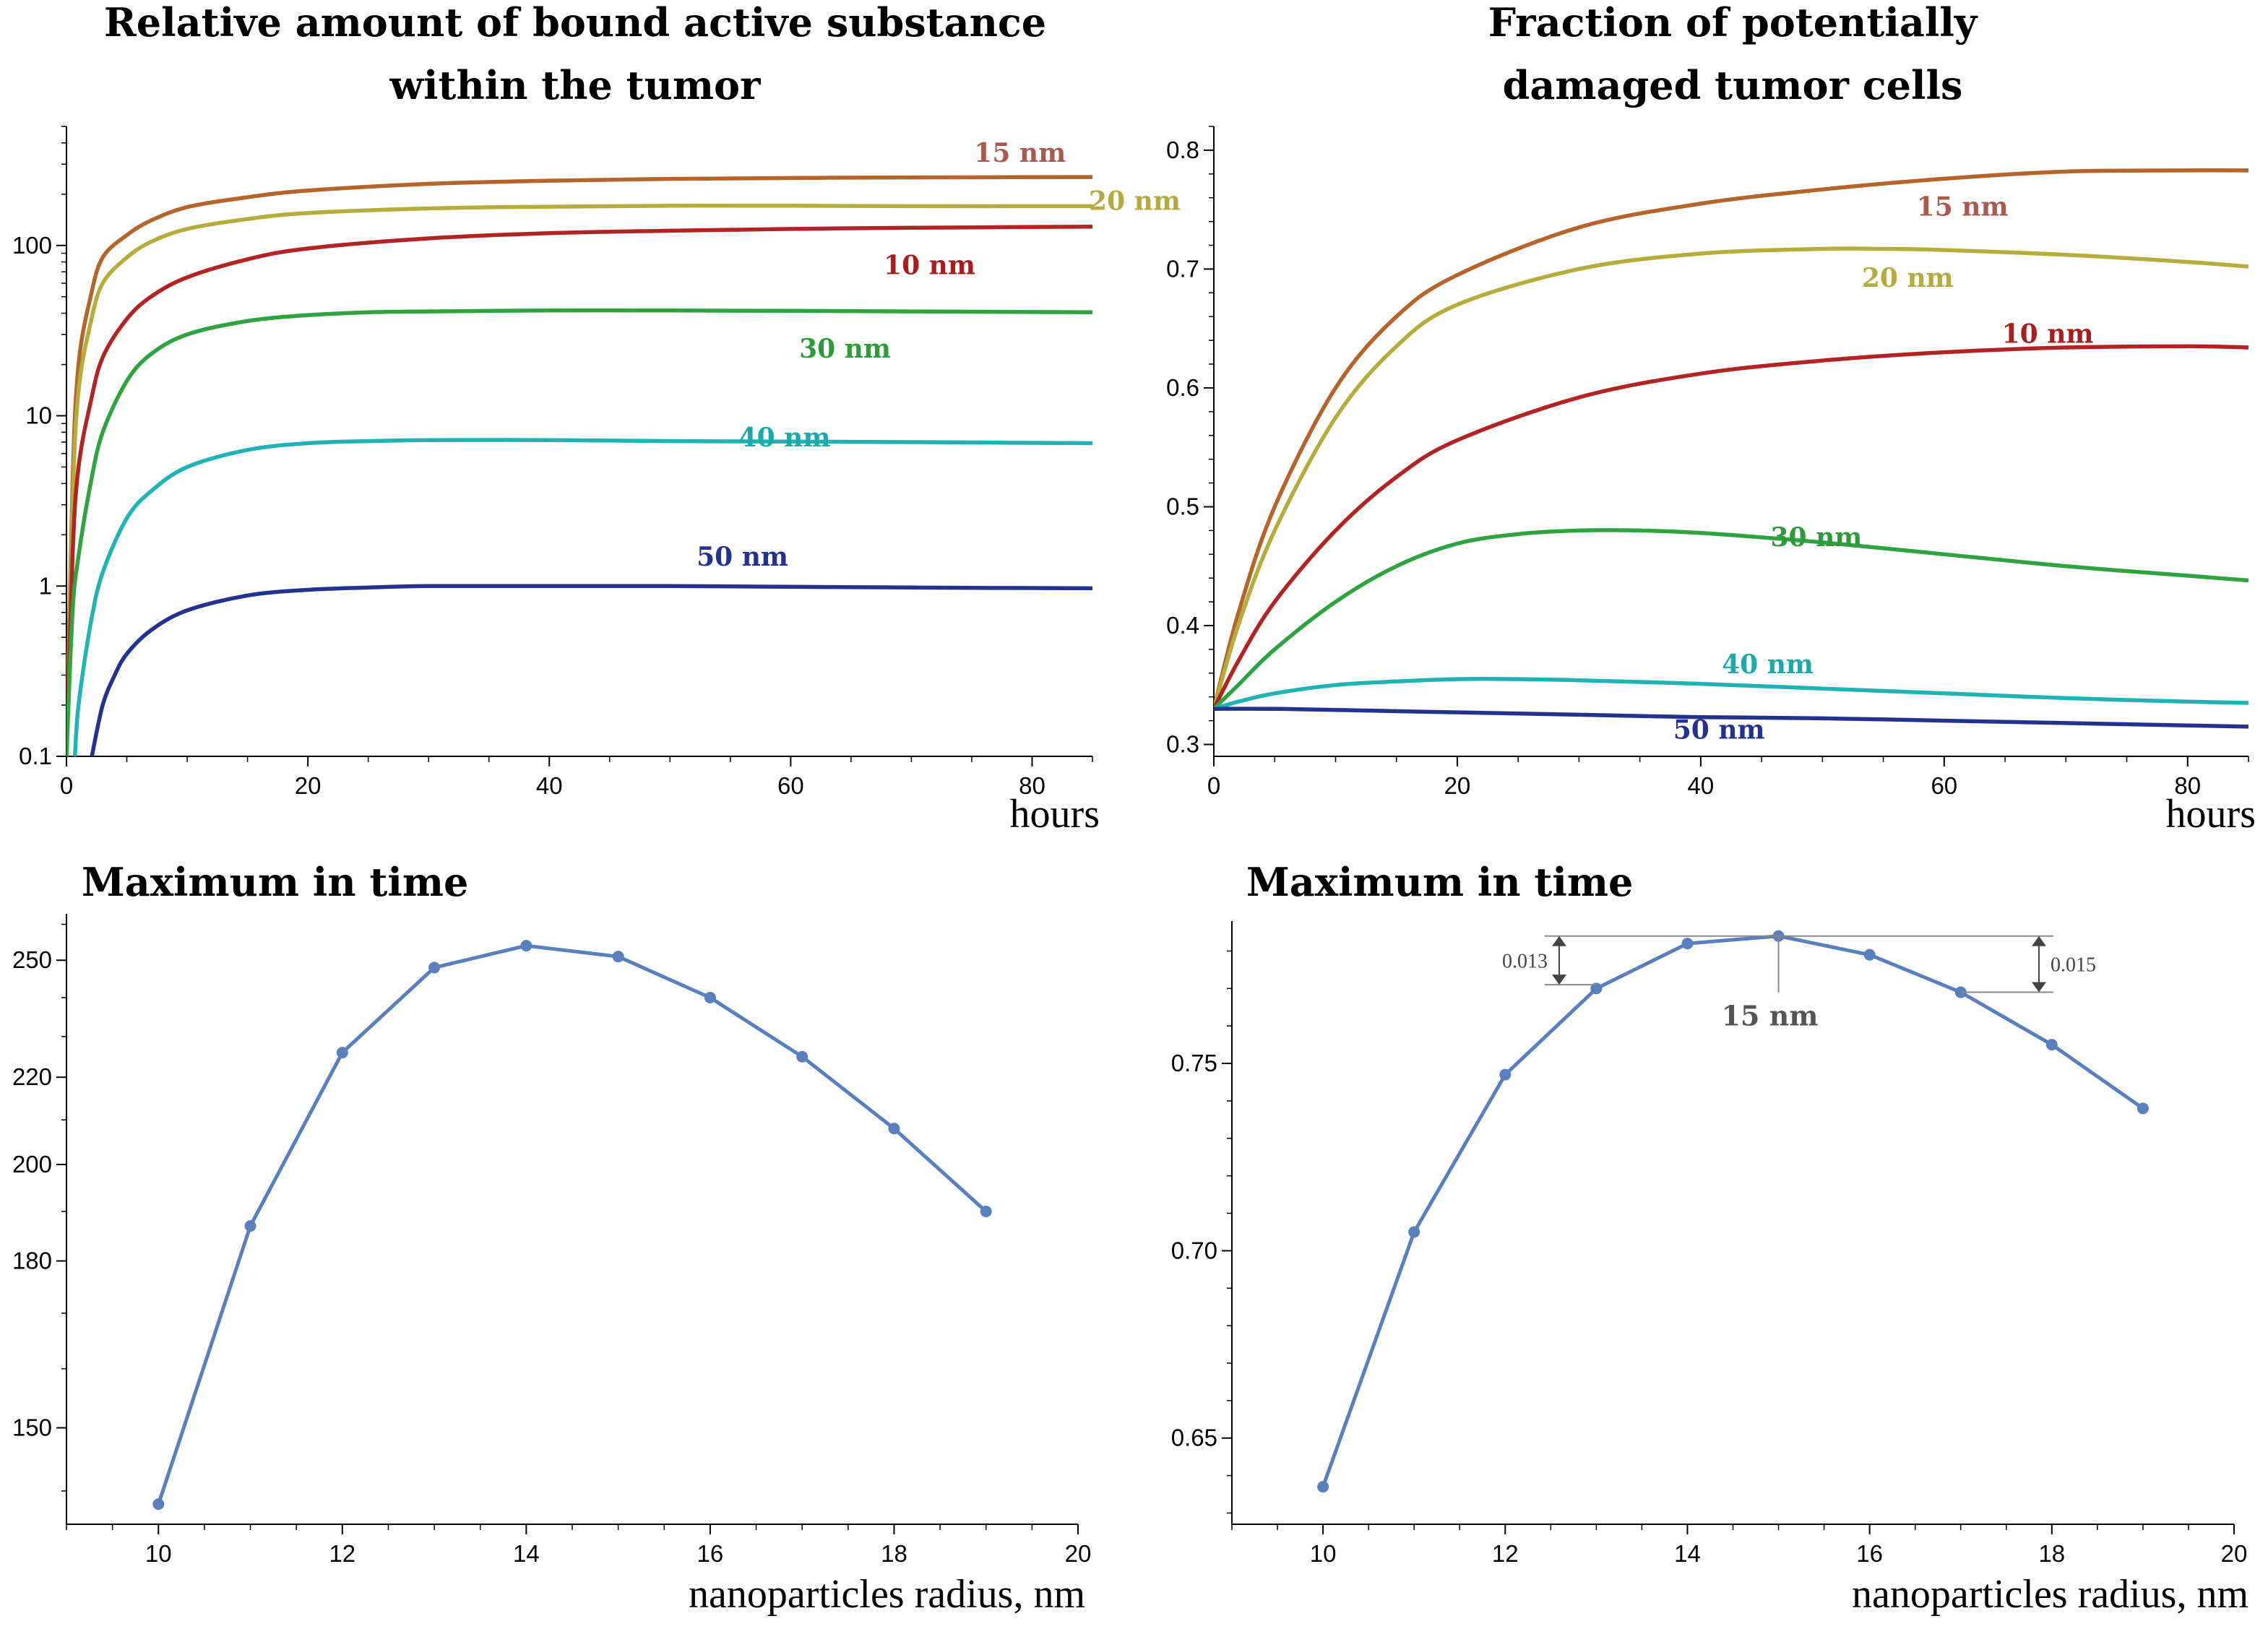 The height and width of the screenshot is (1629, 2268). Describe the element at coordinates (1182, 506) in the screenshot. I see `y-tick-label: 0.5` at that location.